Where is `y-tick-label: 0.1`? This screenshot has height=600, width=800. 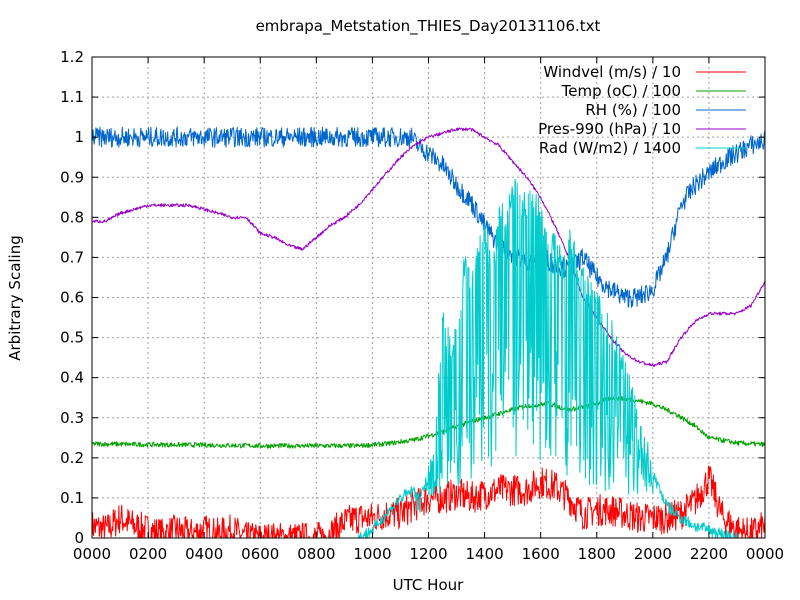
y-tick-label: 0.1 is located at coordinates (72, 498).